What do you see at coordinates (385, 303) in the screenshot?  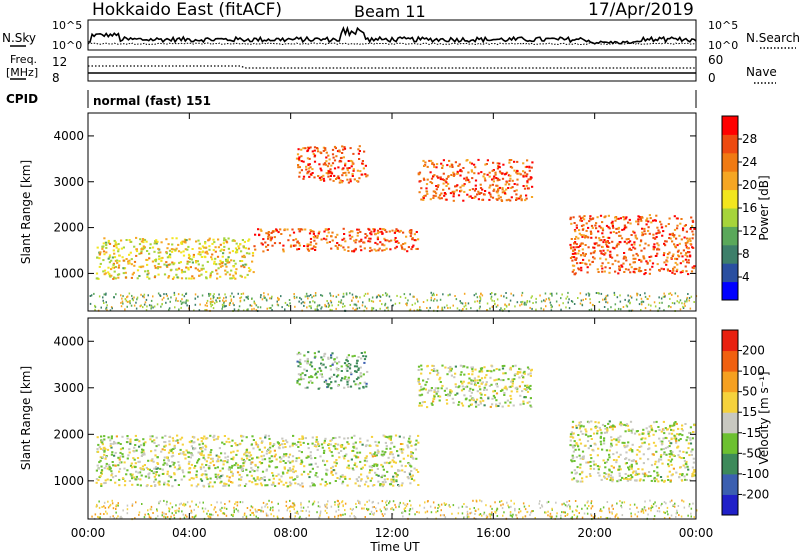 I see `power-cell-2091` at bounding box center [385, 303].